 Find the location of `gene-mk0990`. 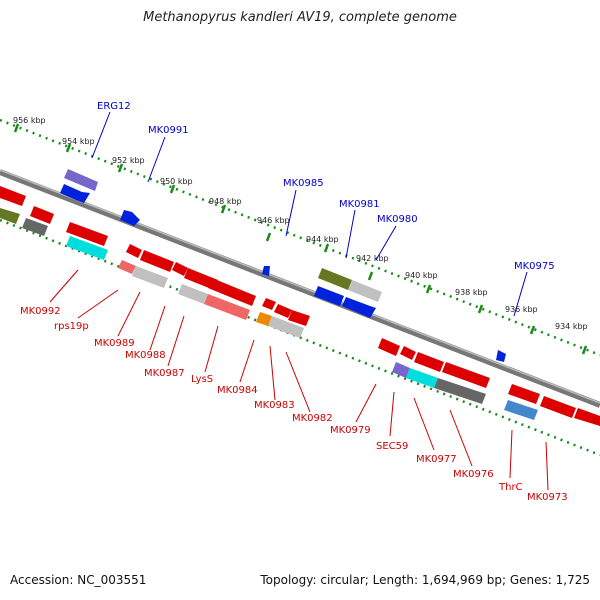

gene-mk0990 is located at coordinates (130, 218).